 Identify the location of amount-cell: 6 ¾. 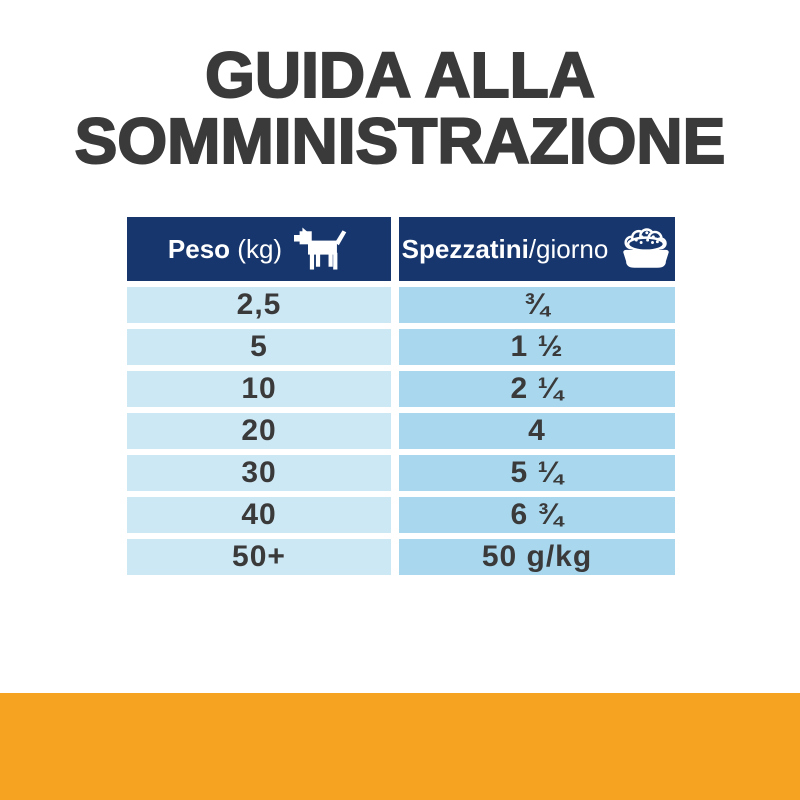
(537, 515).